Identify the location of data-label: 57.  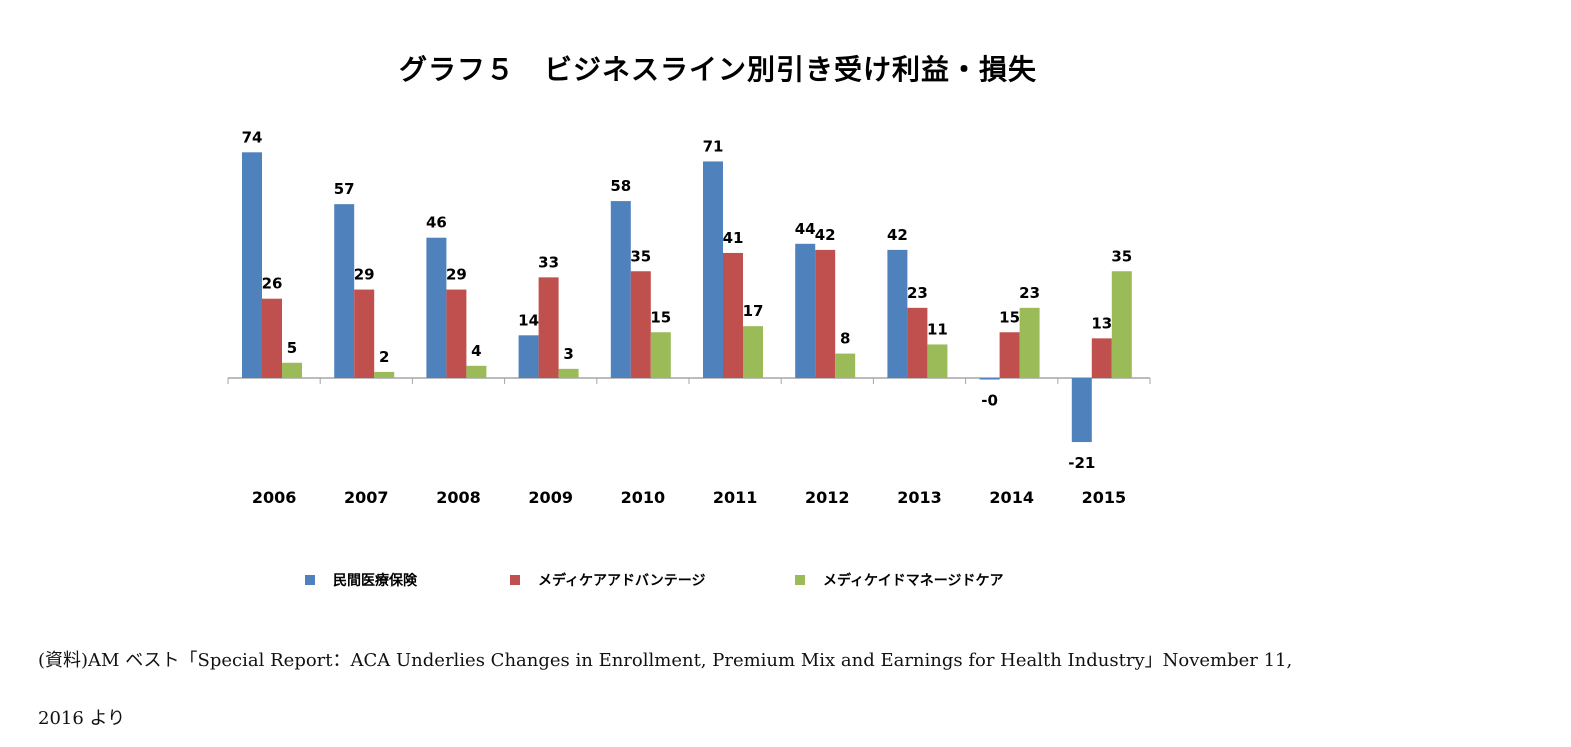
(344, 189).